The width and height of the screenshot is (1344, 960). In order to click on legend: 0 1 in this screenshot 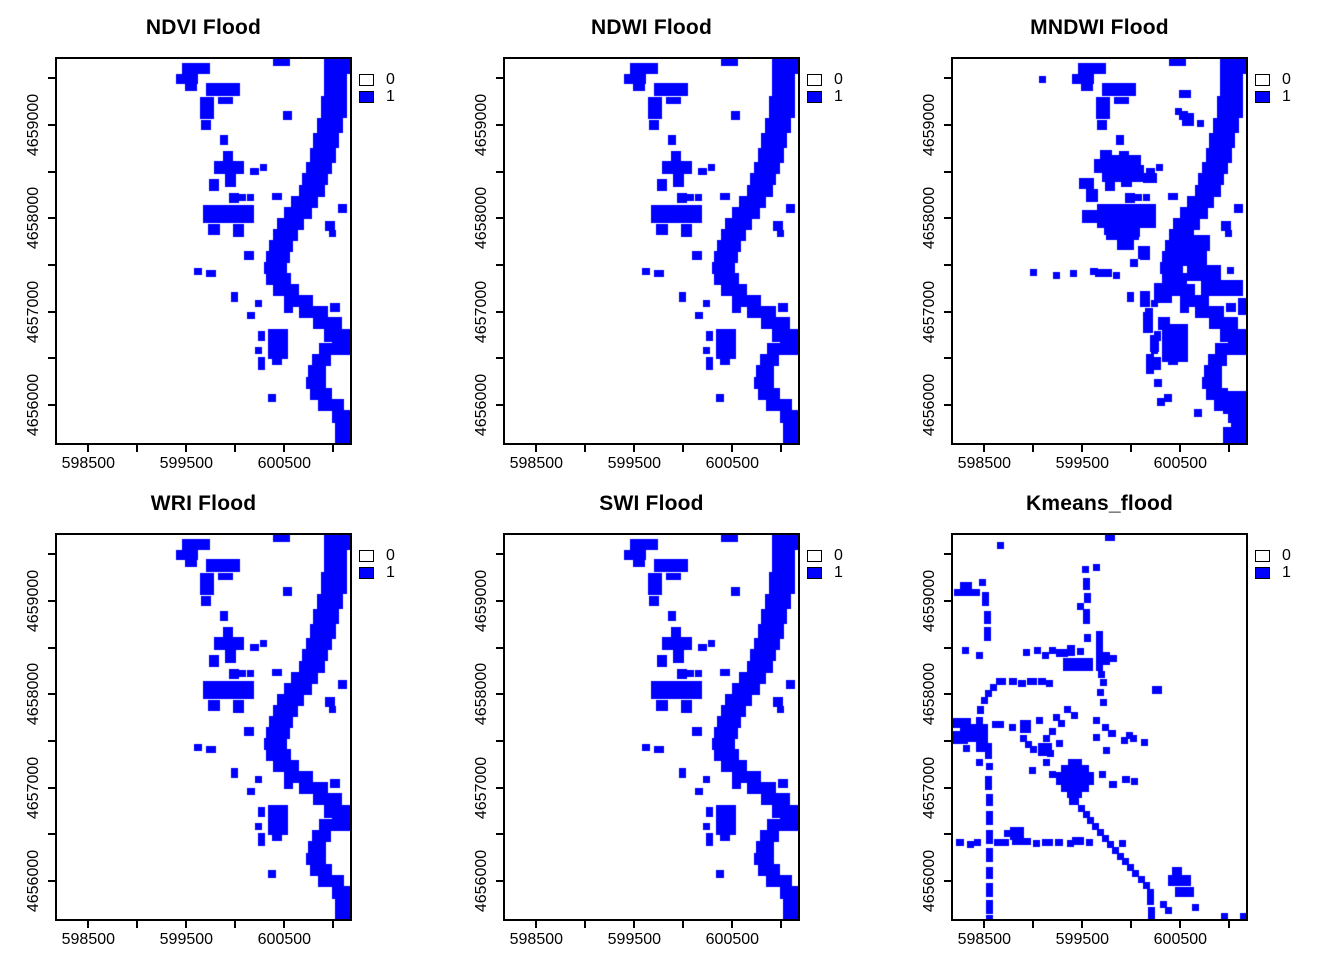, I will do `click(1273, 564)`.